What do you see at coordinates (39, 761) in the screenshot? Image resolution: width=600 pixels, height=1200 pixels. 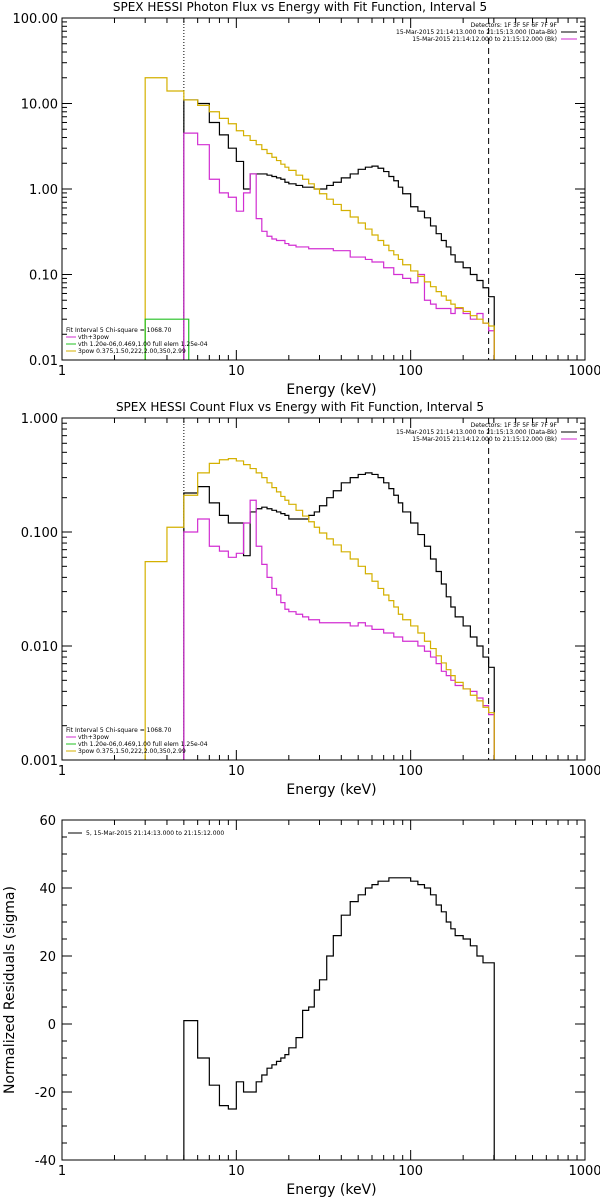 I see `y-tick-label: 0.001` at bounding box center [39, 761].